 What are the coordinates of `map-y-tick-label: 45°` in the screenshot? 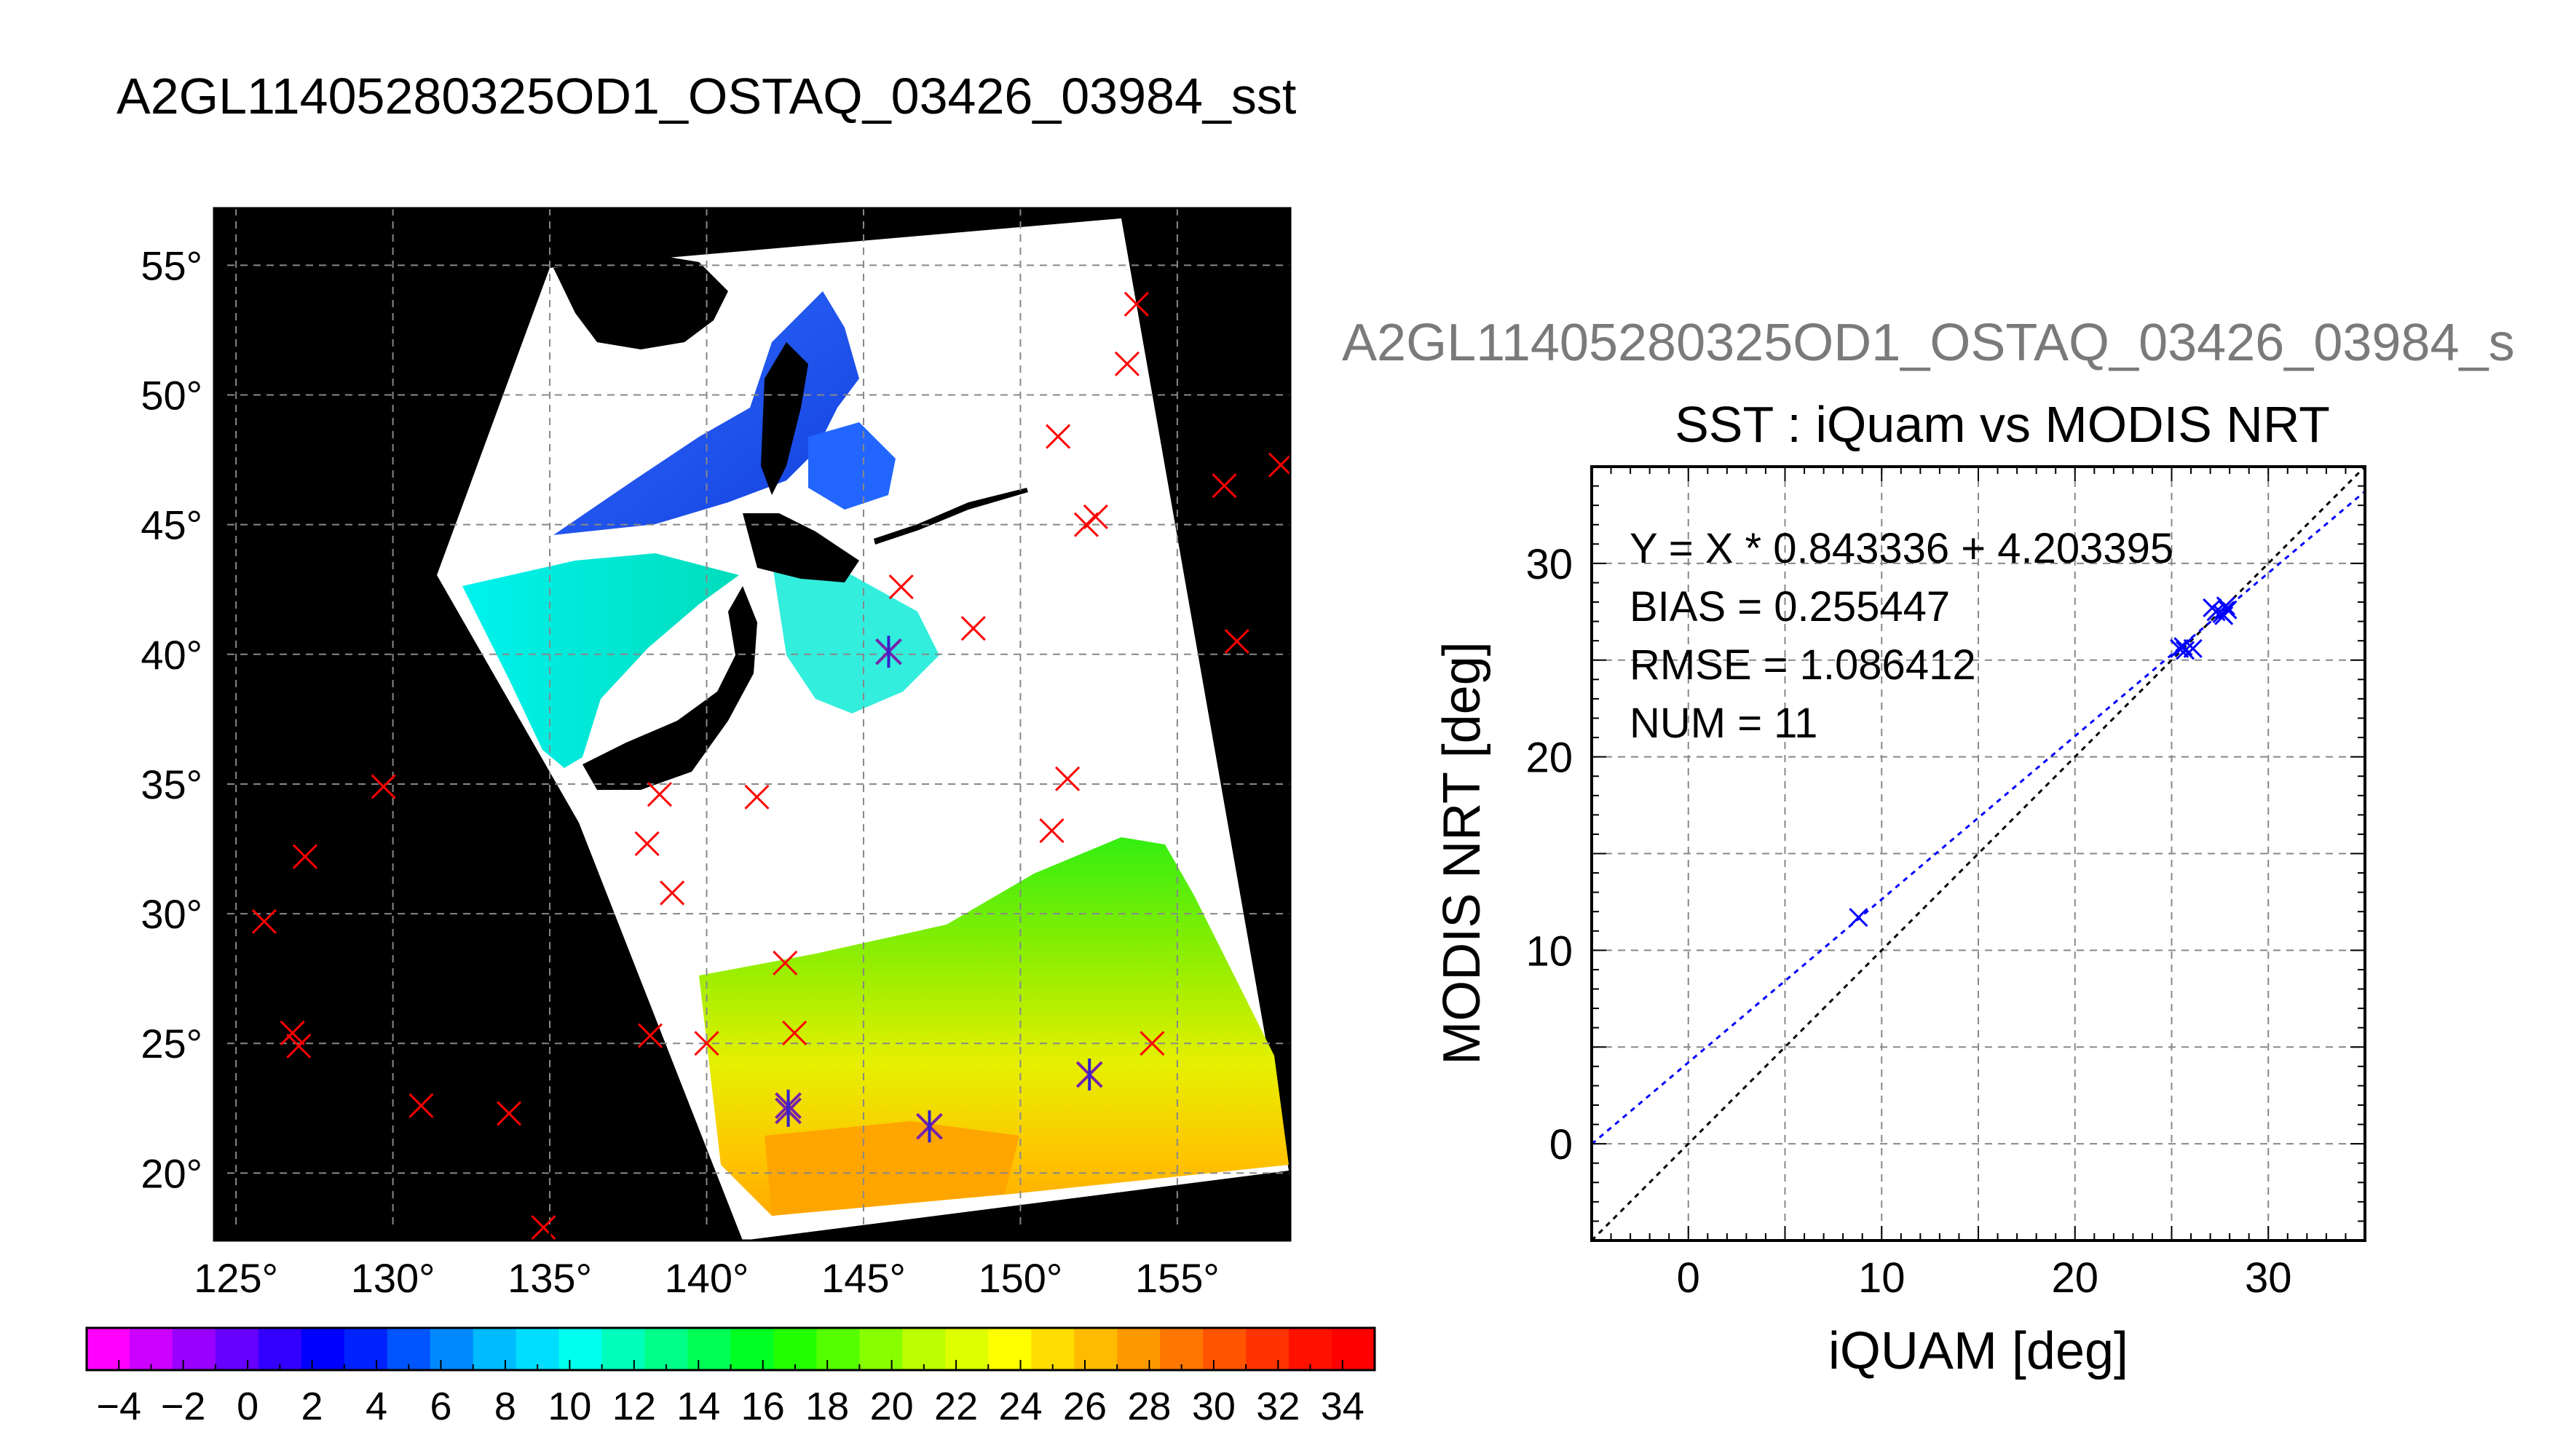 It's located at (171, 525).